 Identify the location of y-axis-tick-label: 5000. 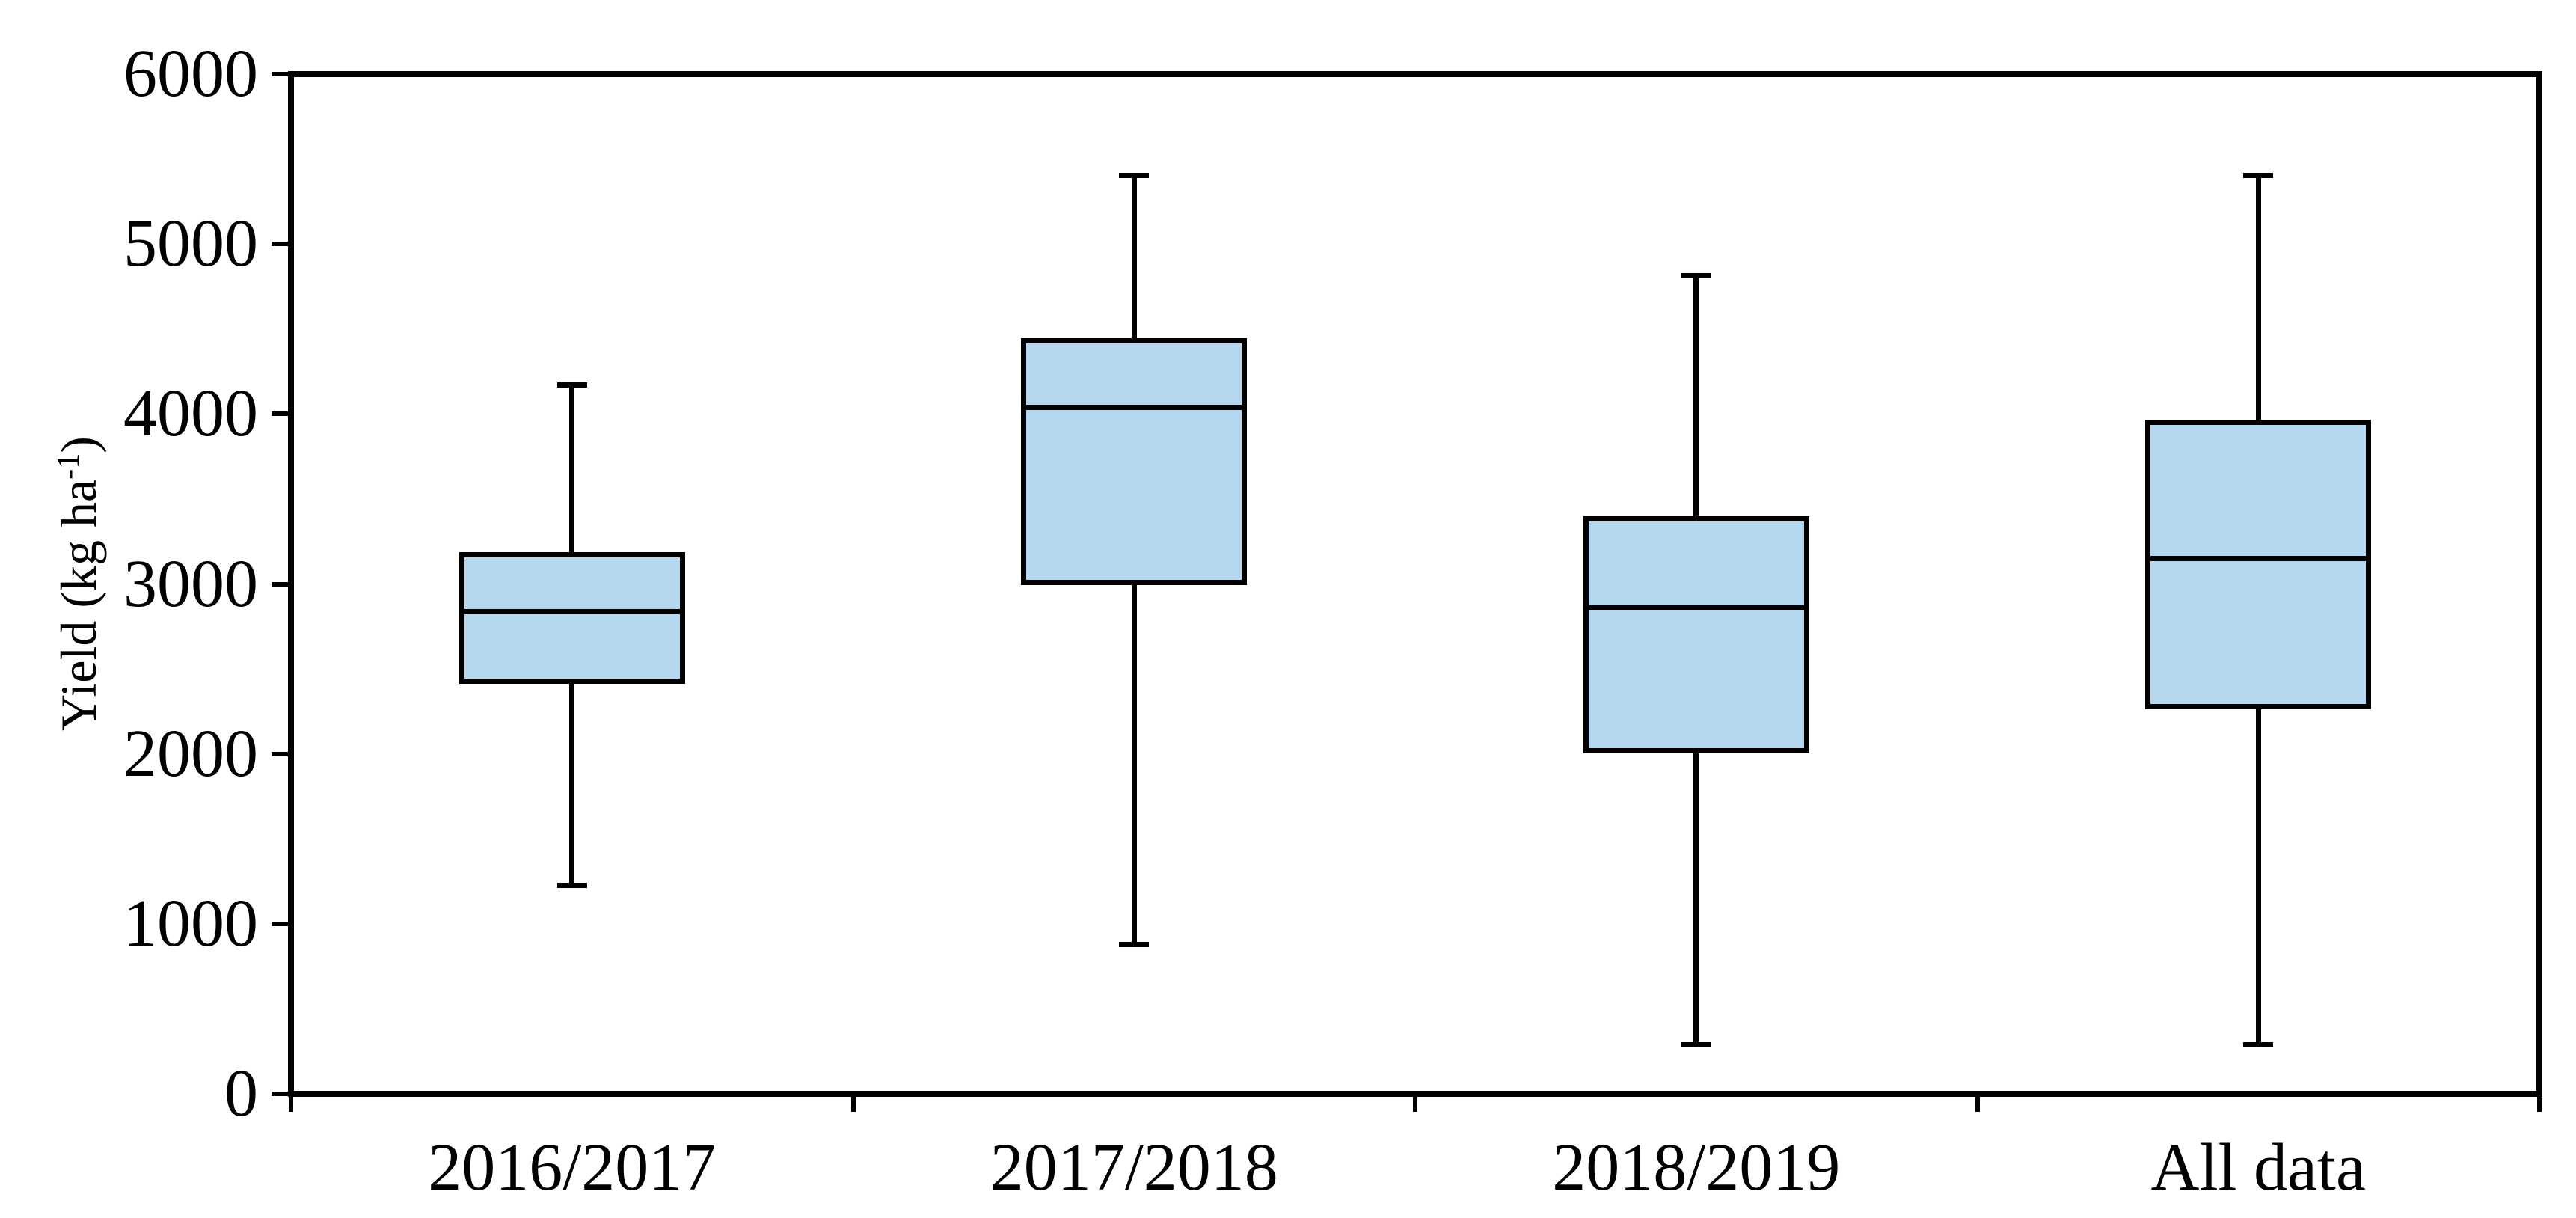
(190, 243).